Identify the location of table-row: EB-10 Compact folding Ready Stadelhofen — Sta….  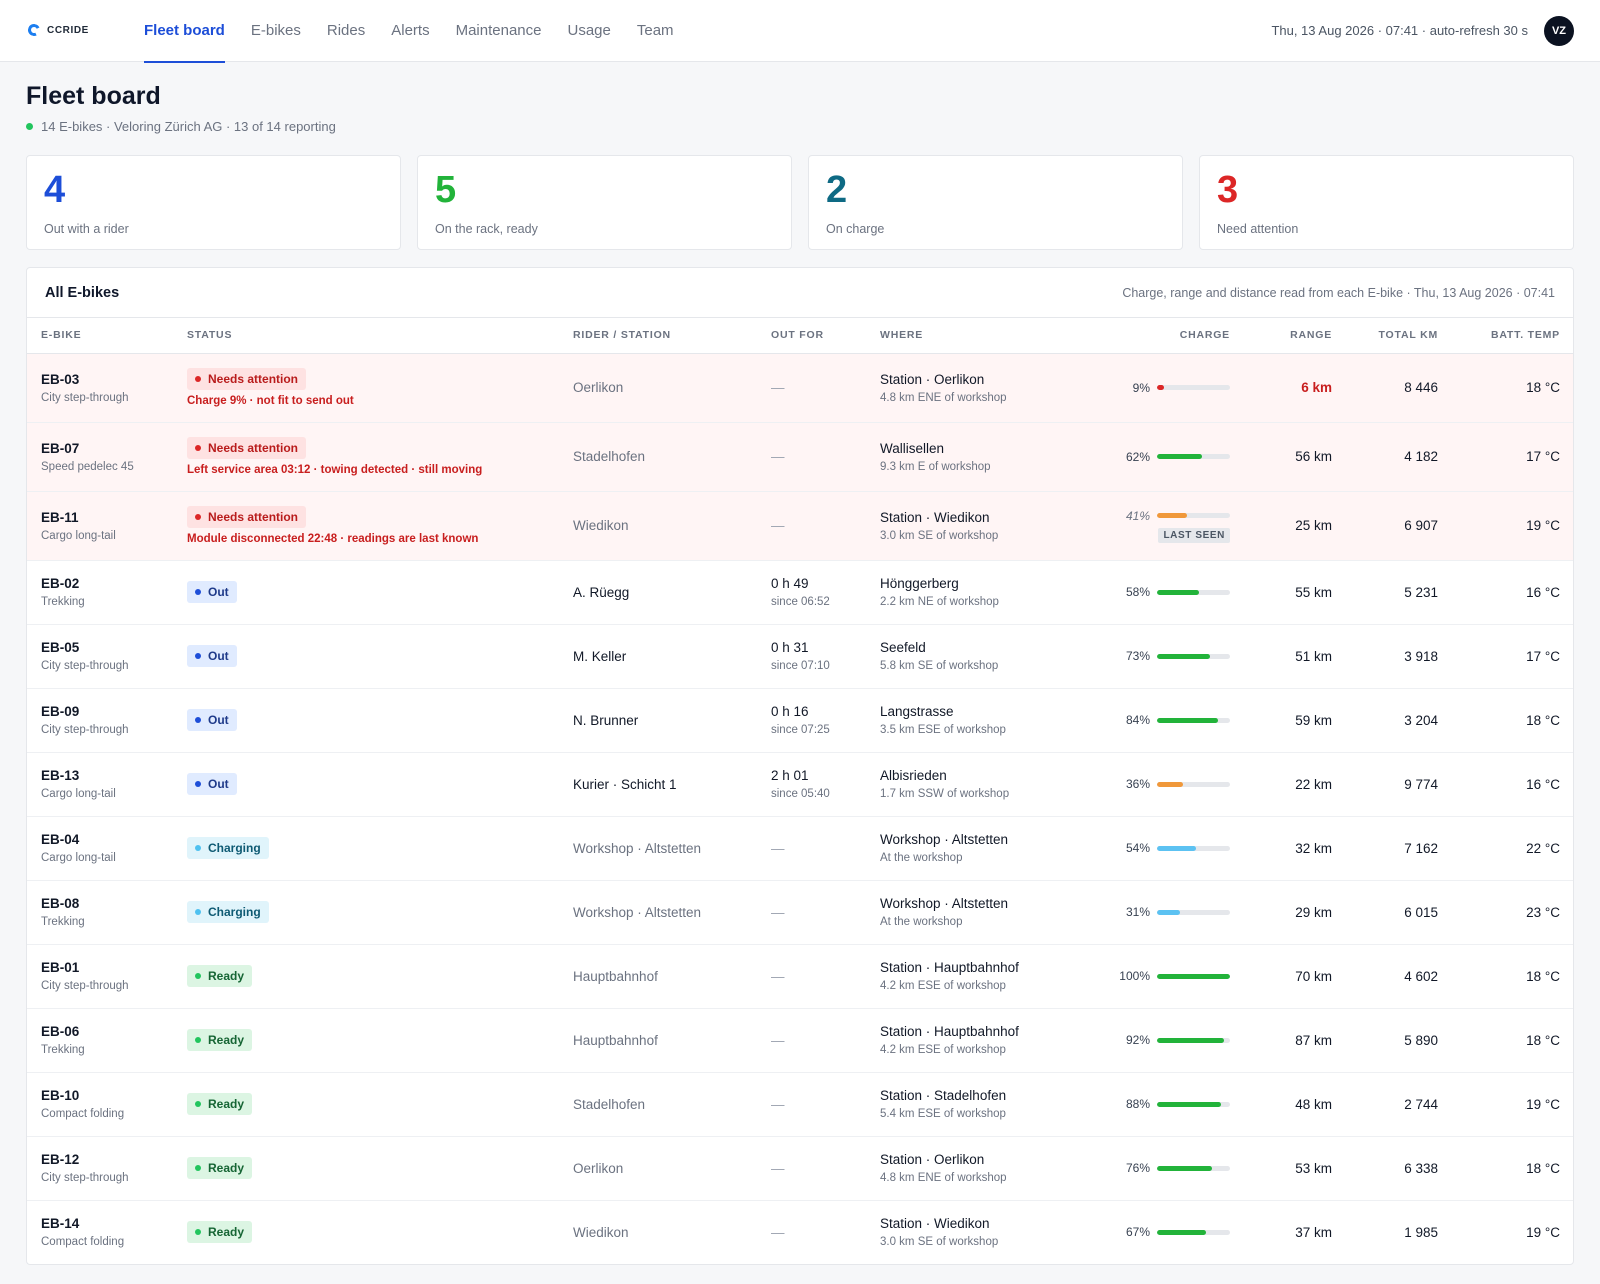
(800, 1104).